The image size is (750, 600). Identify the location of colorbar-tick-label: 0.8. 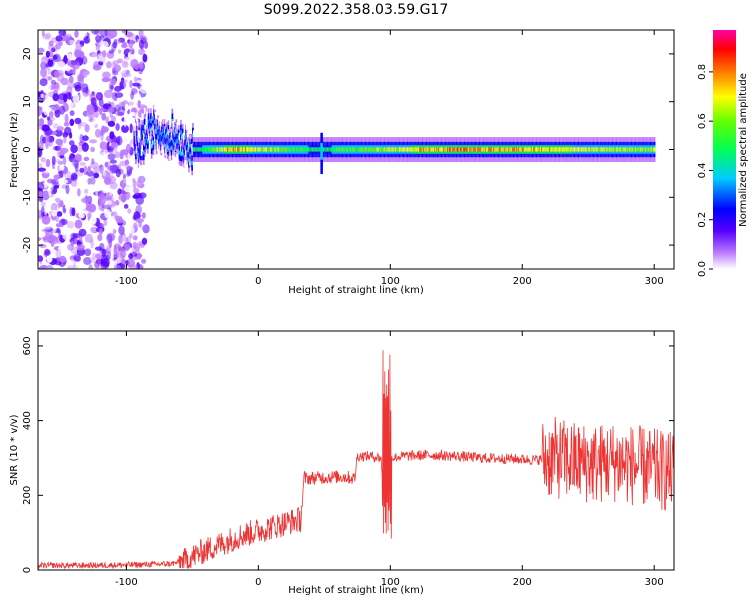
(702, 72).